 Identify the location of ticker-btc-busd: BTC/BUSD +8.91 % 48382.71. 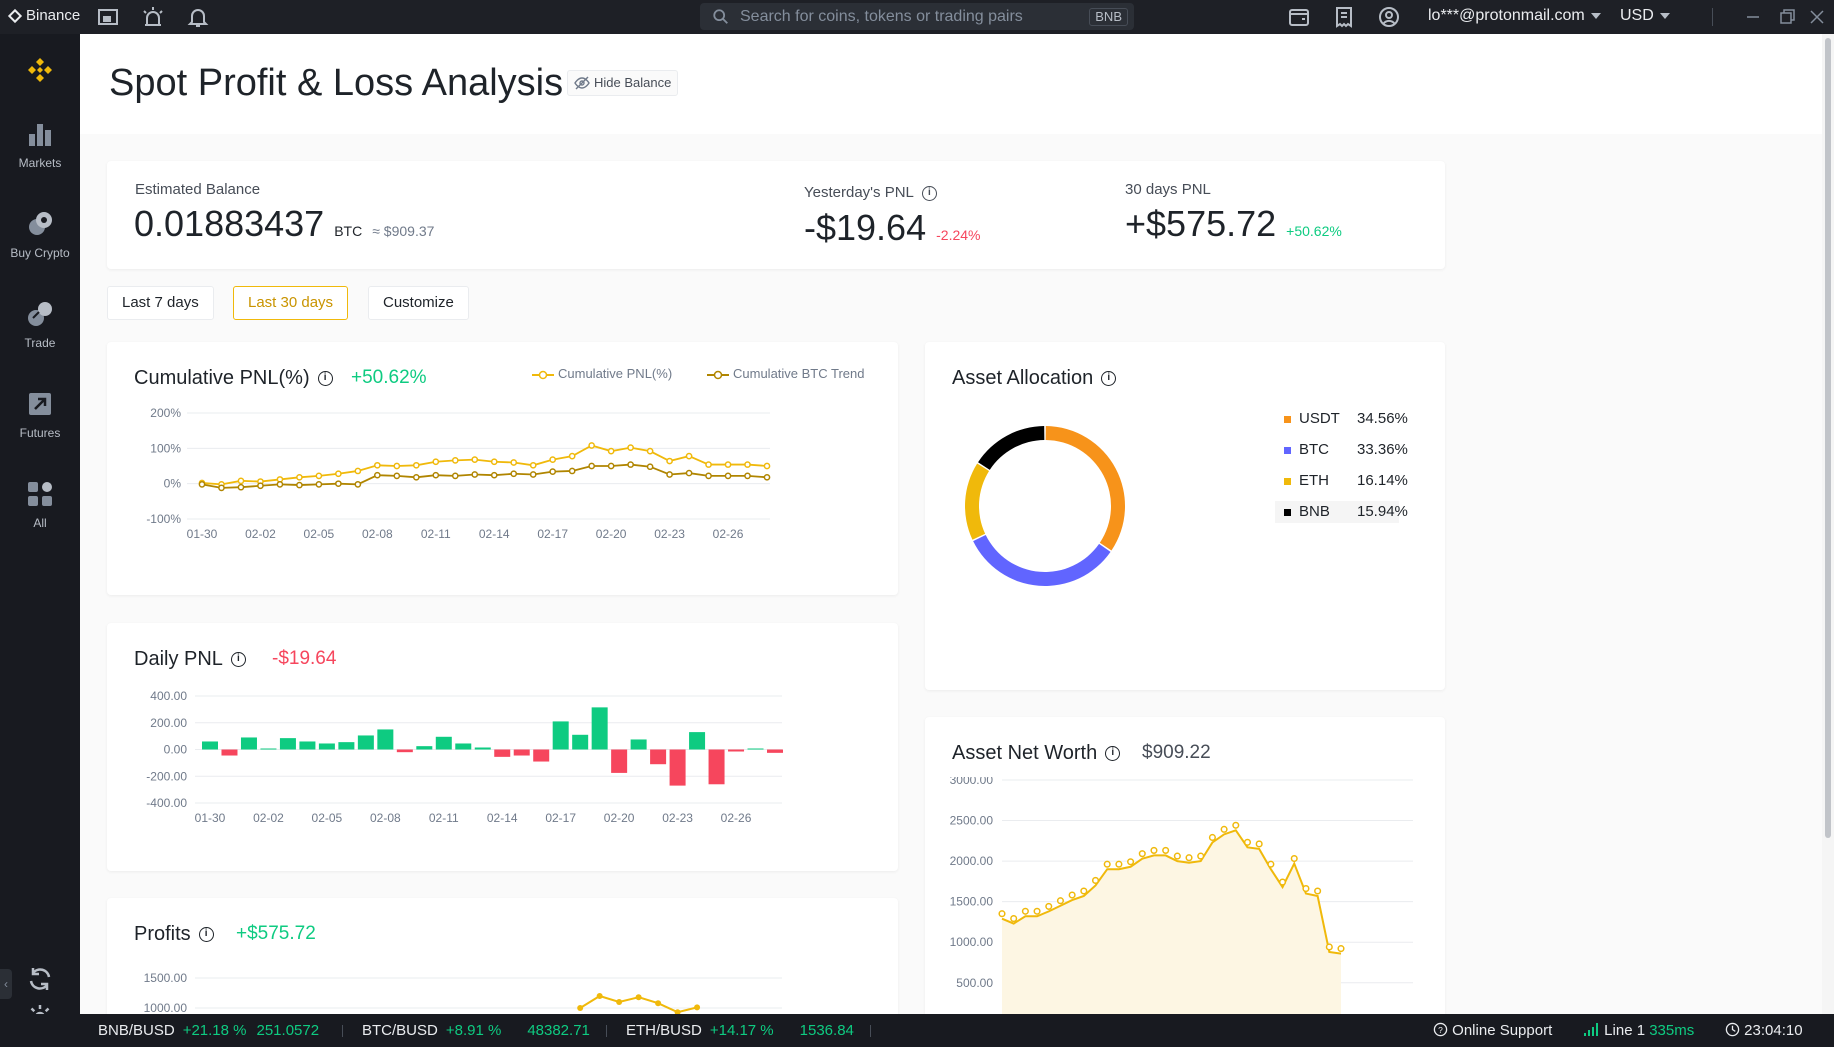
(476, 1030).